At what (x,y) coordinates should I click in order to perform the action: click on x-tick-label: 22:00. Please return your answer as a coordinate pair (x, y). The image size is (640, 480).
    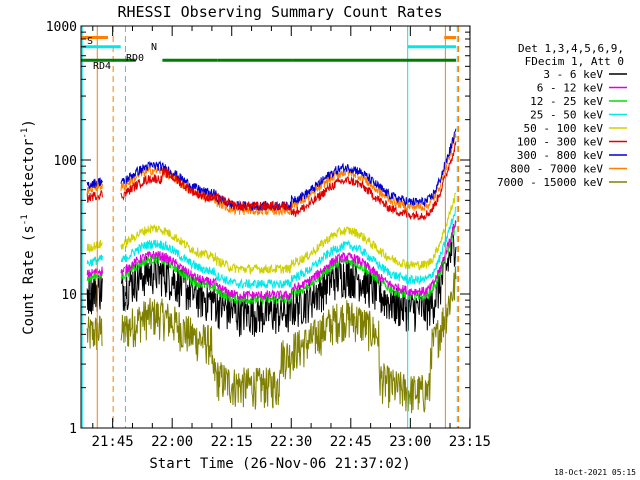
    Looking at the image, I should click on (172, 442).